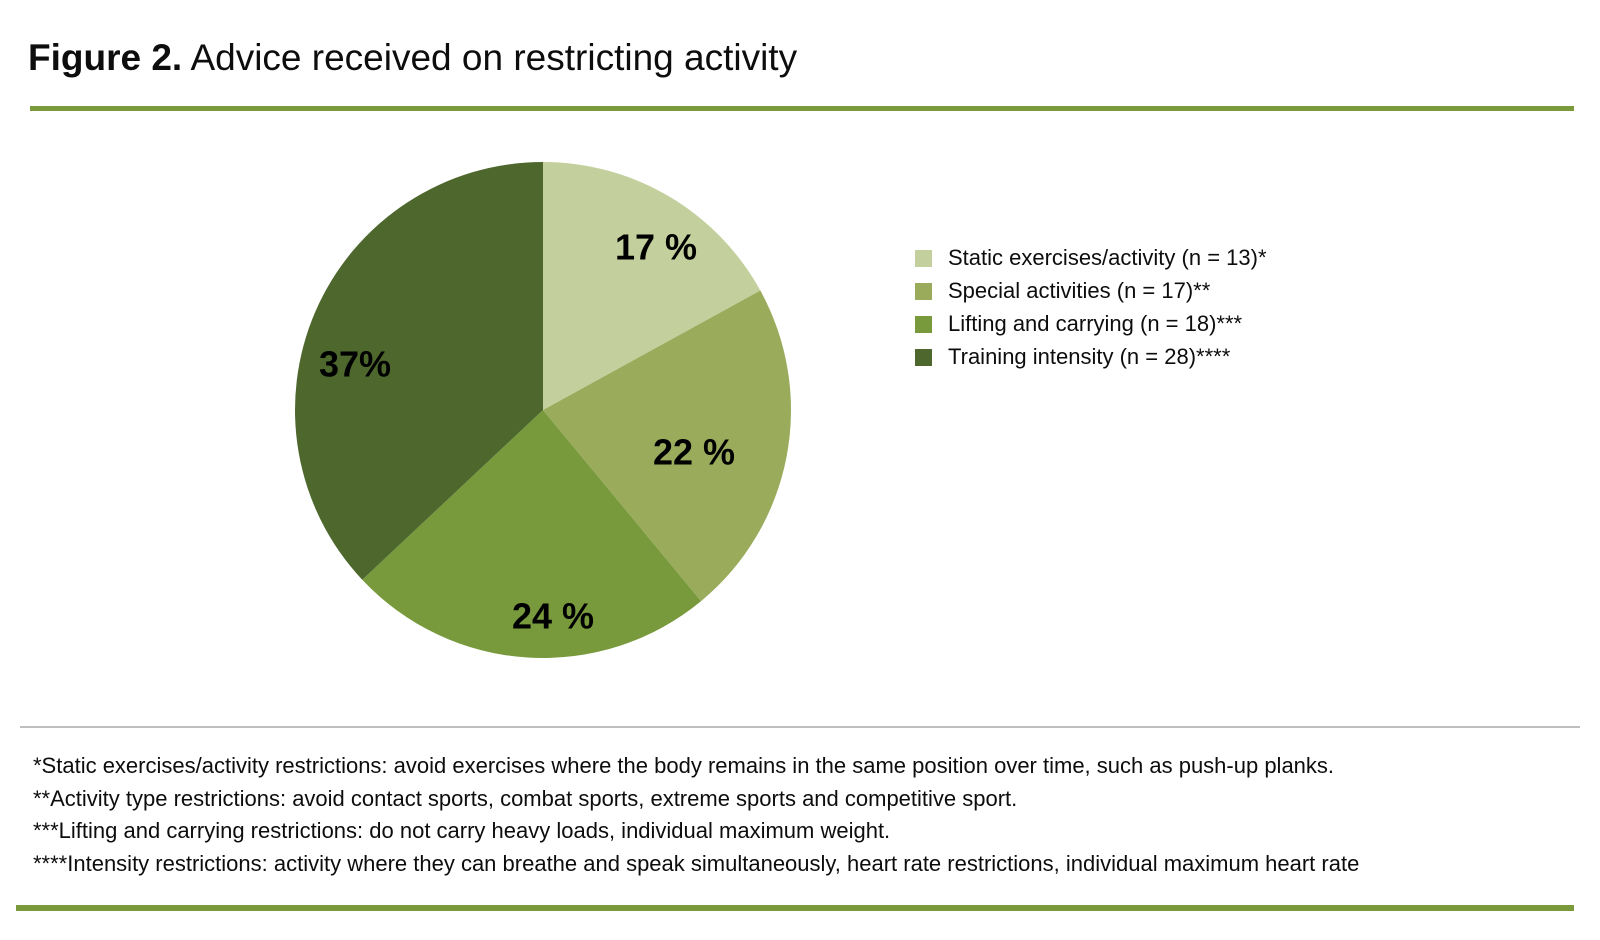  Describe the element at coordinates (656, 247) in the screenshot. I see `pie-percent-label-17: 17 %` at that location.